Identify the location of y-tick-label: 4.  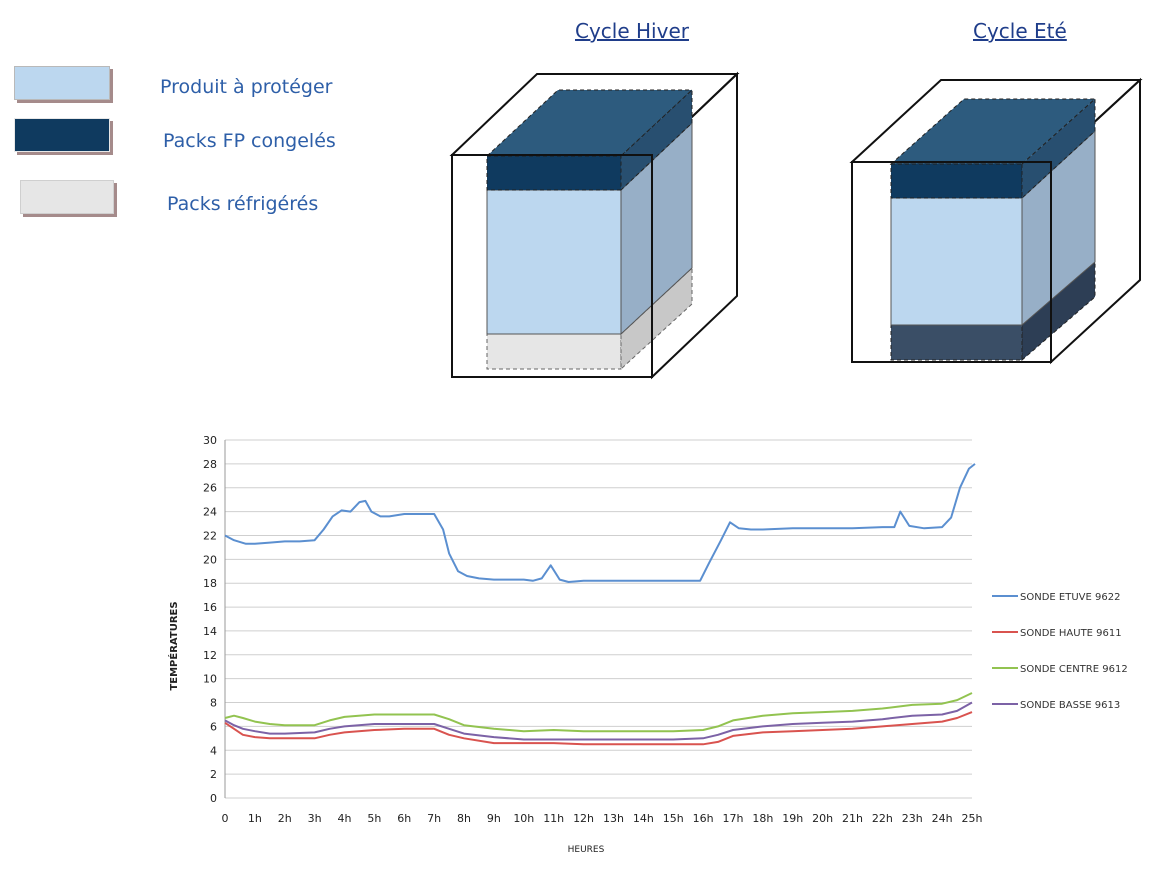
(213, 750).